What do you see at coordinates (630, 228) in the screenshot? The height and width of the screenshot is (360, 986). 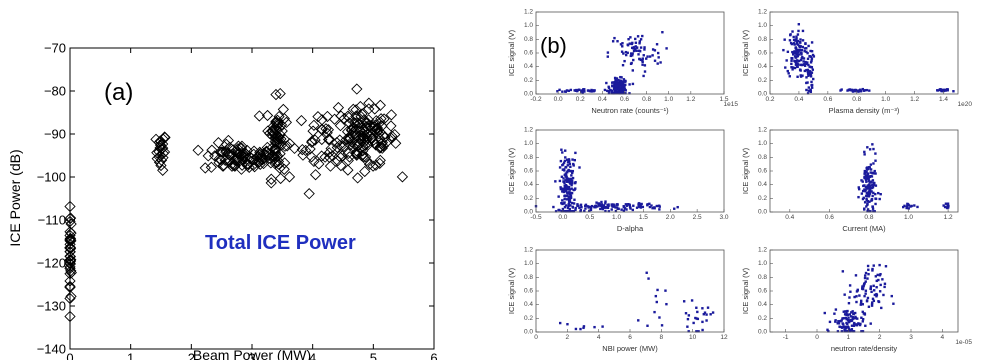 I see `chart-b-x-label: D-alpha` at bounding box center [630, 228].